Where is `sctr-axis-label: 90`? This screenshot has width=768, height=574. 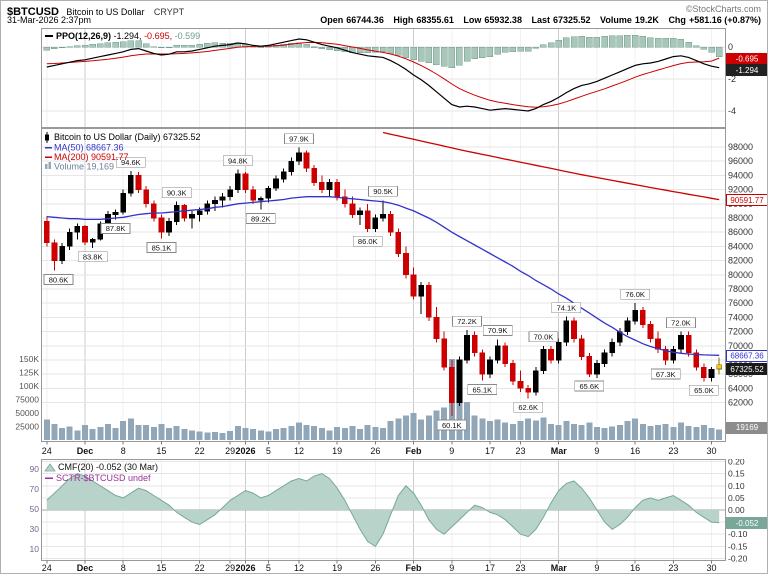 sctr-axis-label: 90 is located at coordinates (35, 469).